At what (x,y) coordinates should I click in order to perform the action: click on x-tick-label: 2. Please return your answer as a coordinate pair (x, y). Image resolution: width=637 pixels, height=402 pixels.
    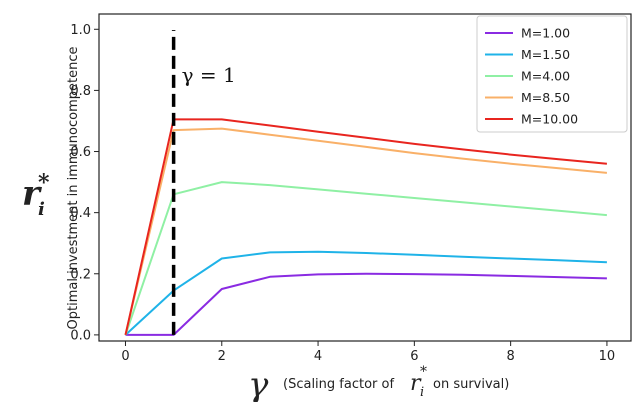
    Looking at the image, I should click on (222, 356).